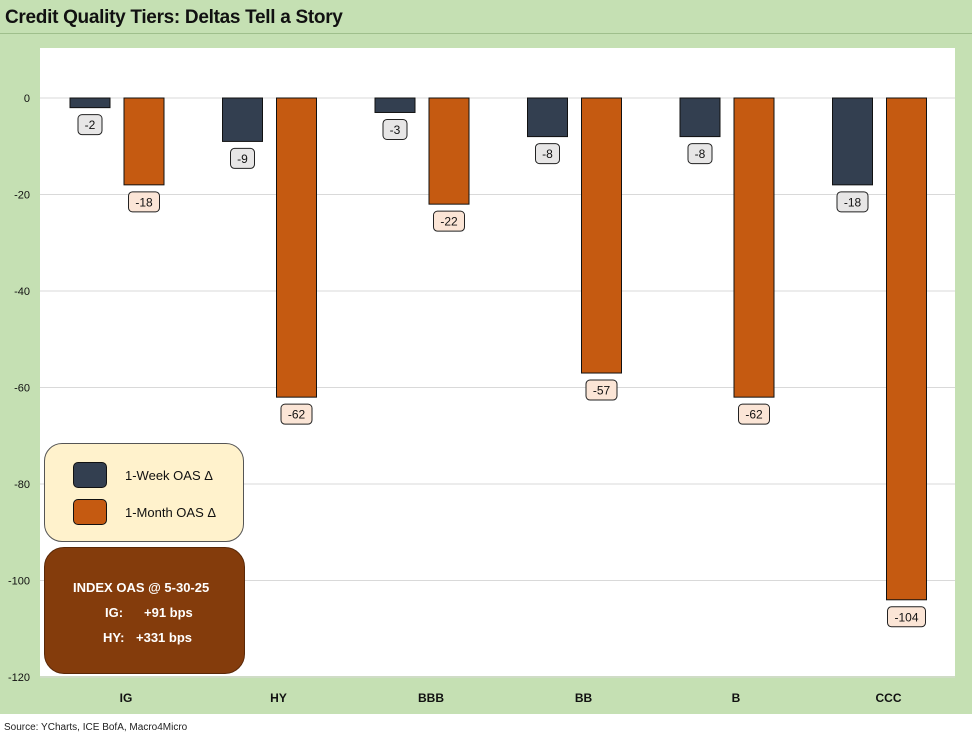 Image resolution: width=972 pixels, height=737 pixels. What do you see at coordinates (584, 698) in the screenshot?
I see `x-tick-label-bb: BB` at bounding box center [584, 698].